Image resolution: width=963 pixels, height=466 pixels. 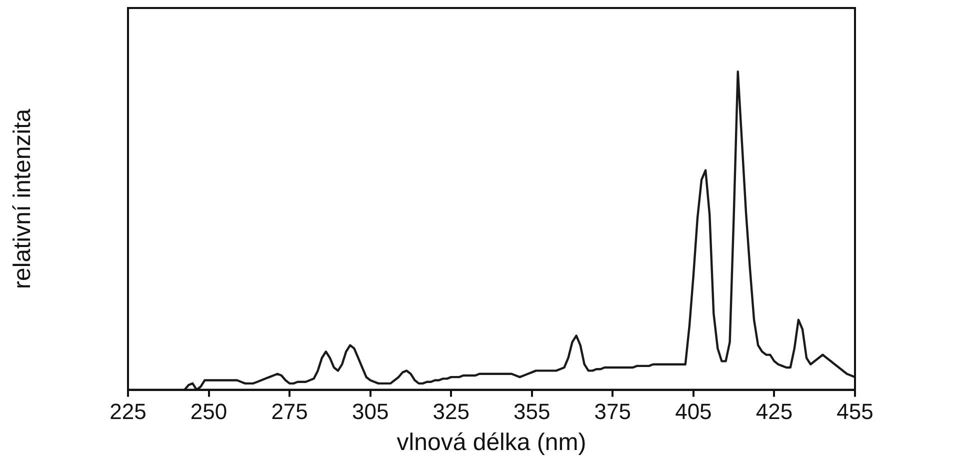 What do you see at coordinates (289, 411) in the screenshot?
I see `x-tick-label: 275` at bounding box center [289, 411].